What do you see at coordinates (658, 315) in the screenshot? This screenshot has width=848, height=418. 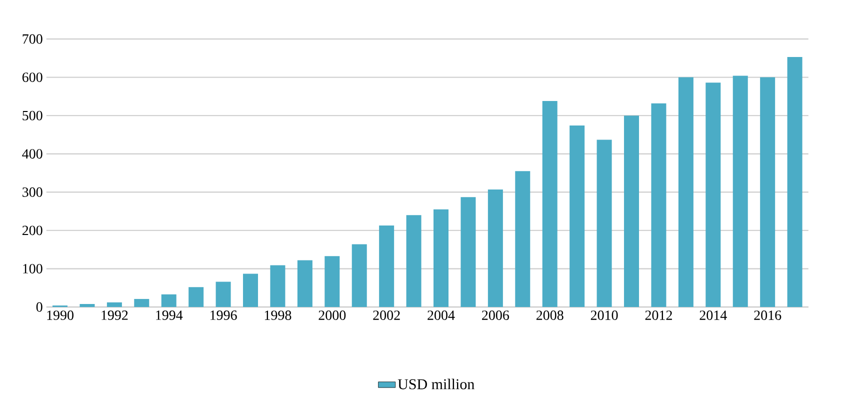 I see `x-tick-label: 2012` at bounding box center [658, 315].